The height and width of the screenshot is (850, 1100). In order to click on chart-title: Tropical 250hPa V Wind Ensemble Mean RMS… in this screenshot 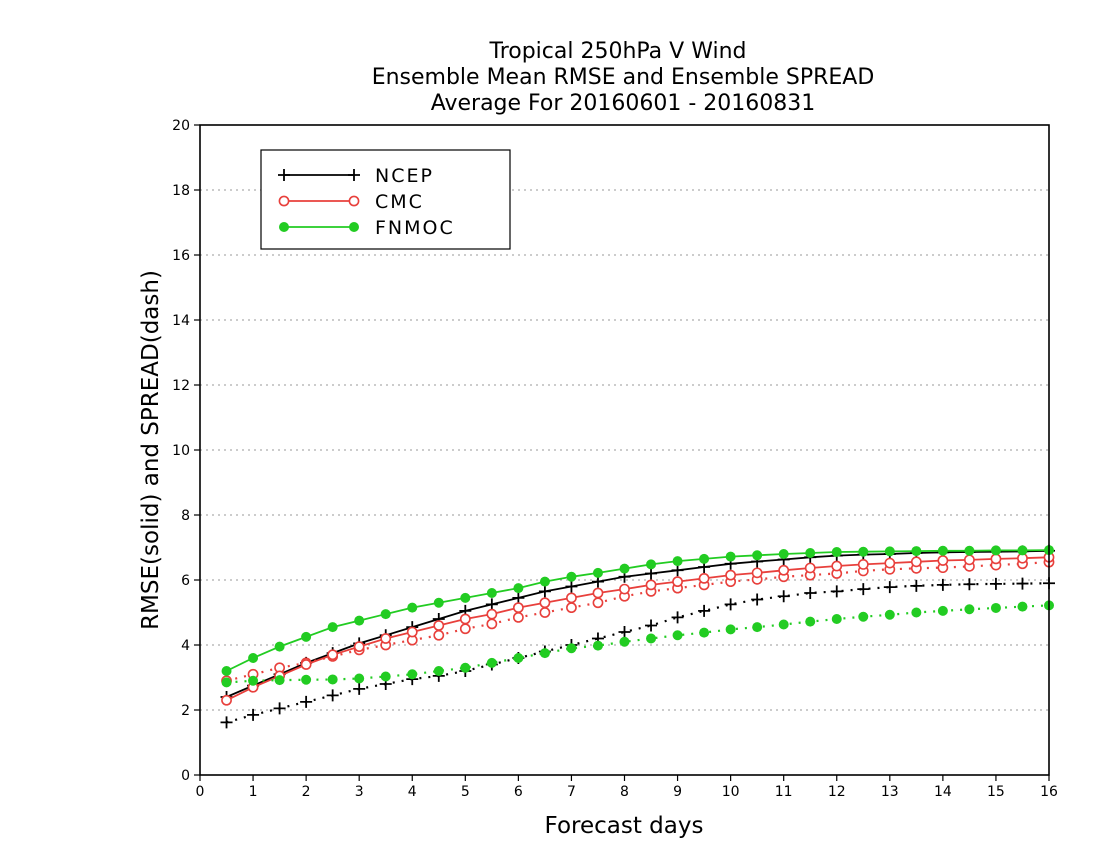, I will do `click(623, 77)`.